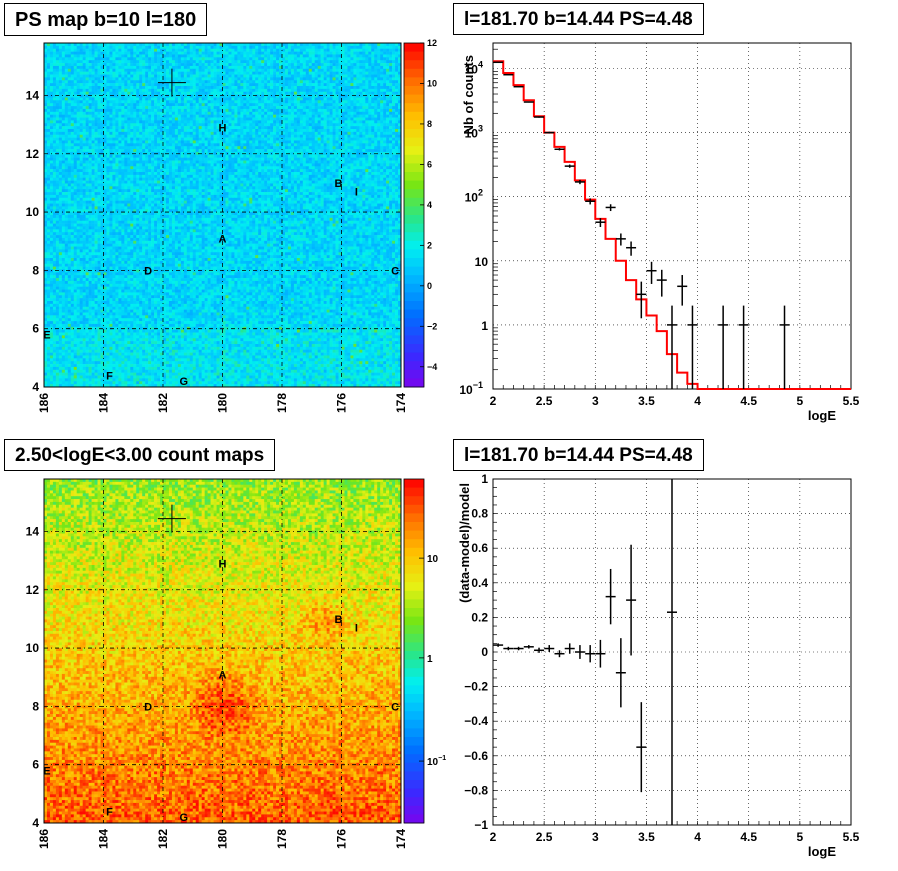 The image size is (898, 871). I want to click on colorbar: 12 10 8 6 4 2 0 −2 −4, so click(420, 213).